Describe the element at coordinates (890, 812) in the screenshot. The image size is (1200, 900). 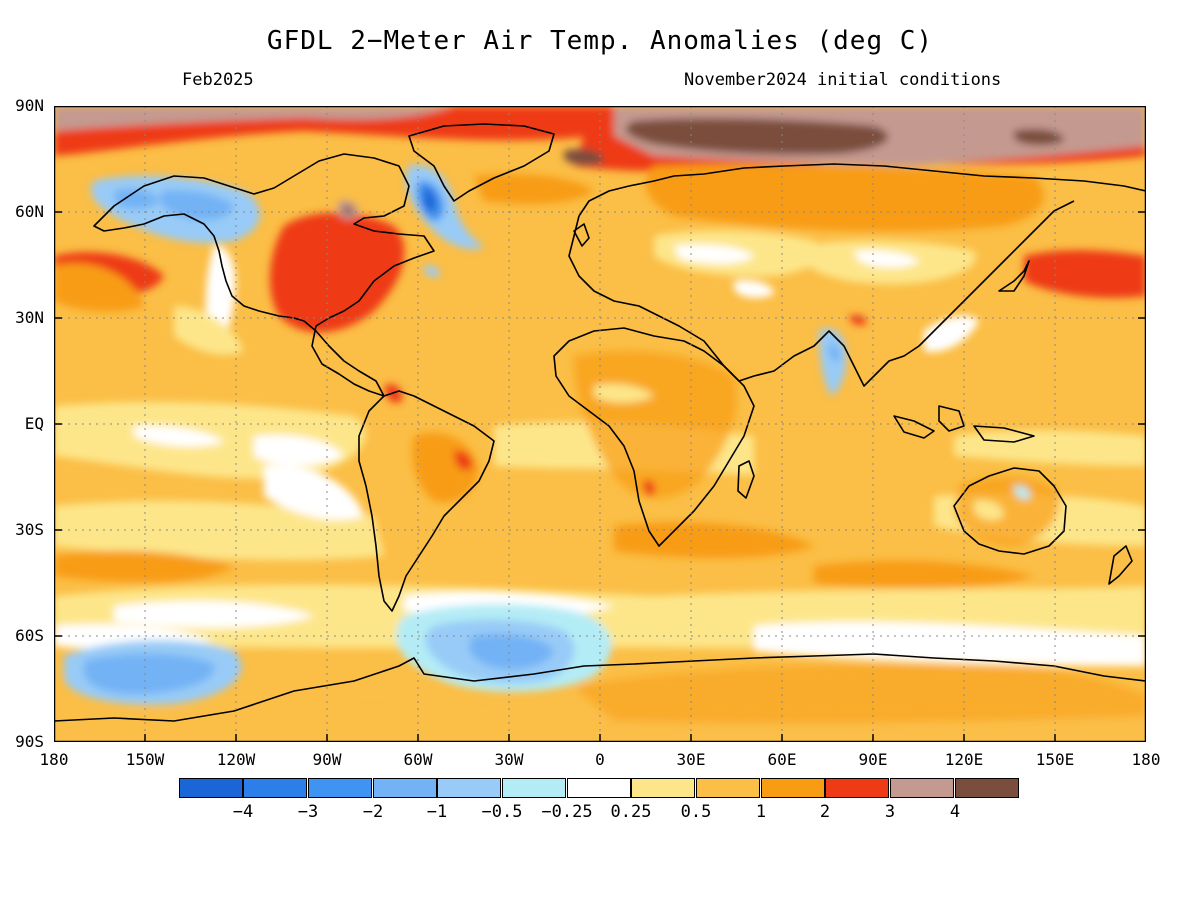
I see `legend-label: 3` at that location.